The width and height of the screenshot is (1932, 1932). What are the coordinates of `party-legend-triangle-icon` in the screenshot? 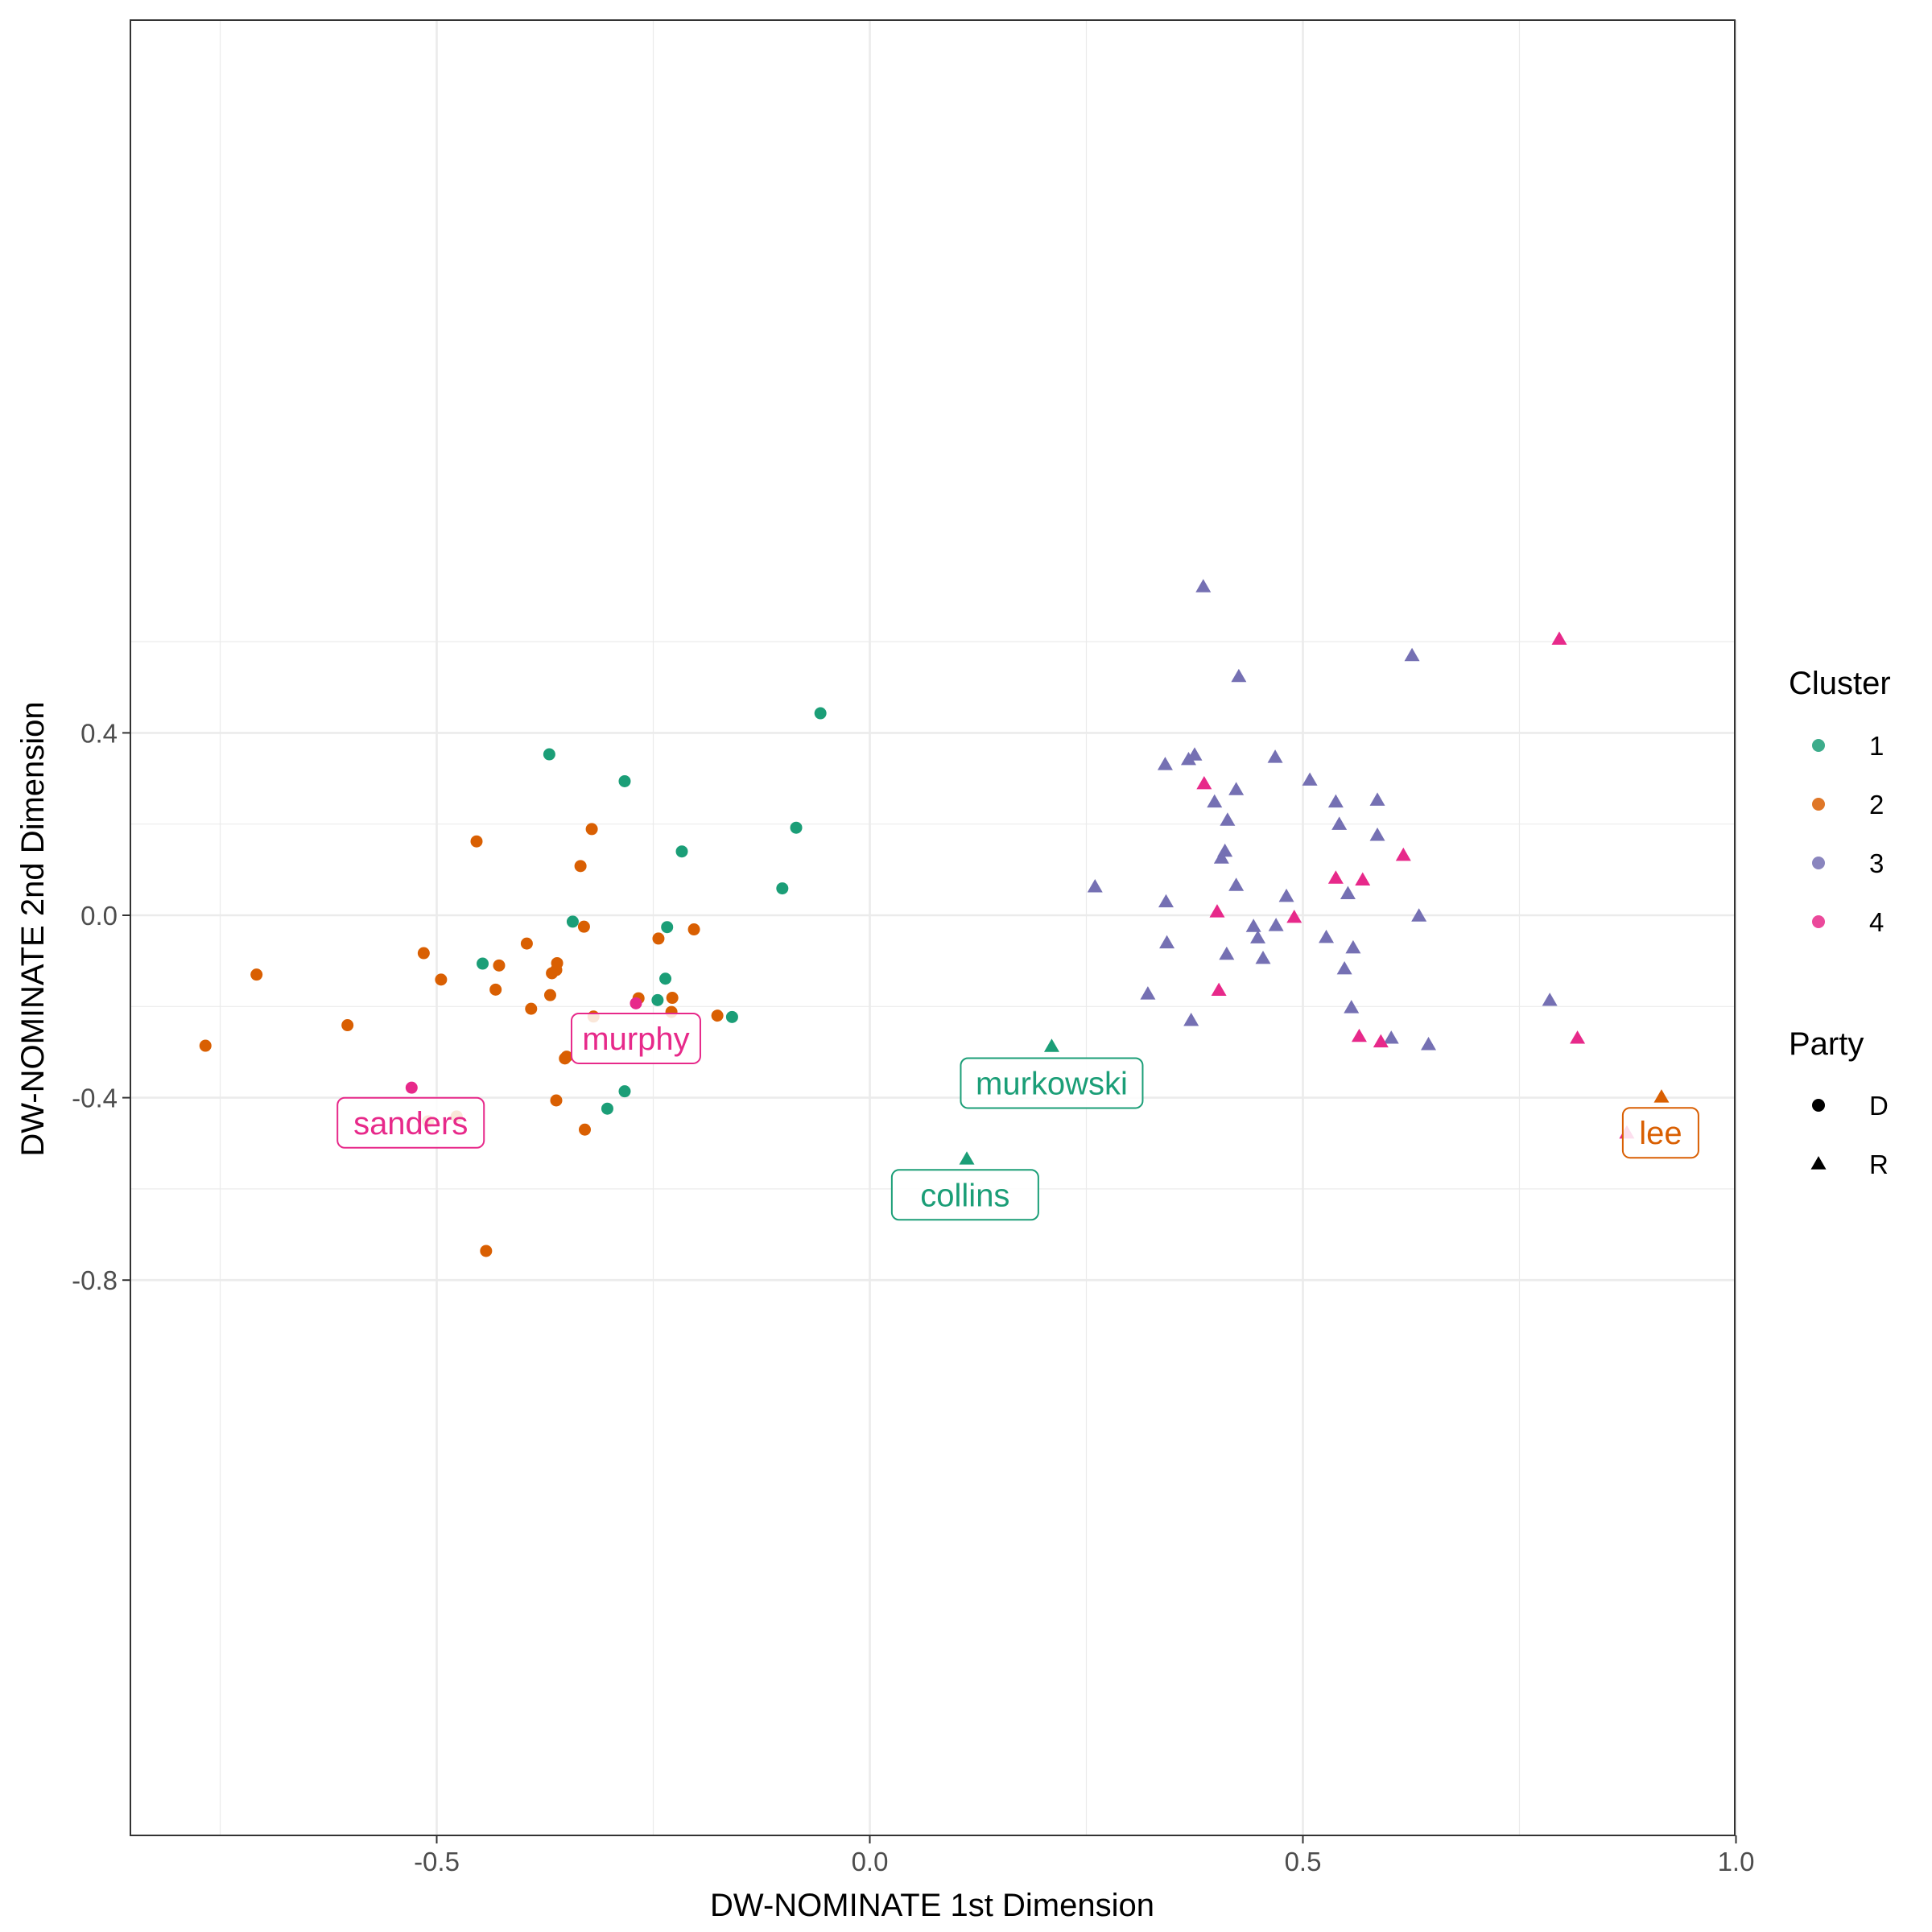 It's located at (1818, 1163).